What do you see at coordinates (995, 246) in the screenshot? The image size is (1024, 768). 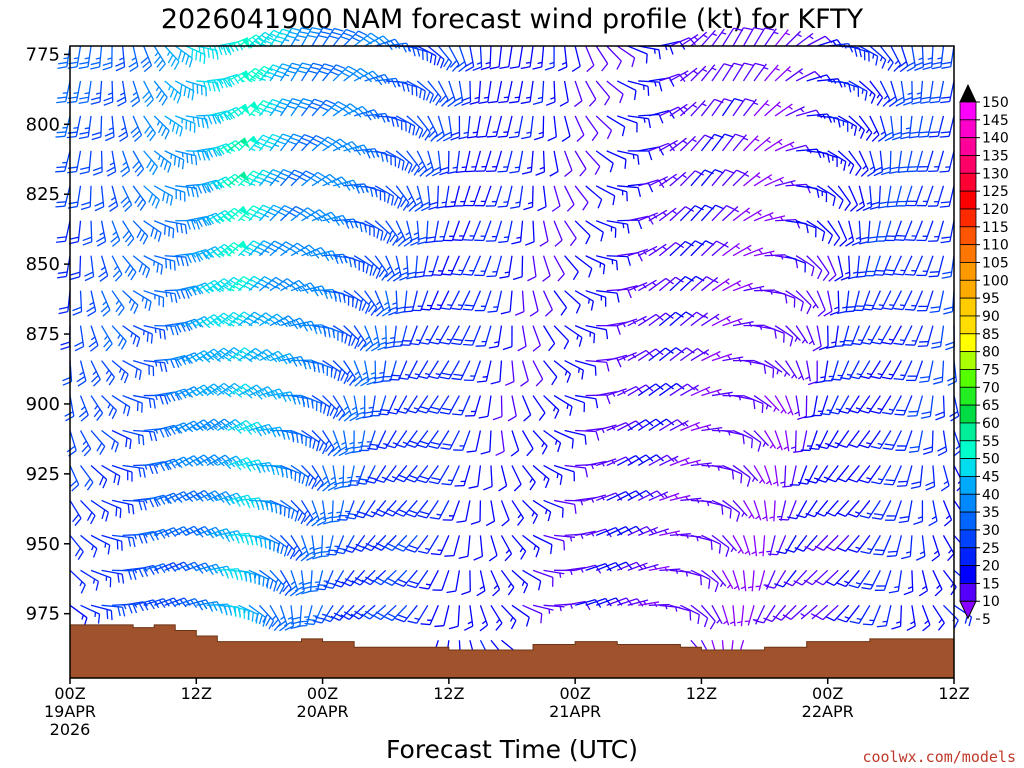 I see `colorbar-label: 110` at bounding box center [995, 246].